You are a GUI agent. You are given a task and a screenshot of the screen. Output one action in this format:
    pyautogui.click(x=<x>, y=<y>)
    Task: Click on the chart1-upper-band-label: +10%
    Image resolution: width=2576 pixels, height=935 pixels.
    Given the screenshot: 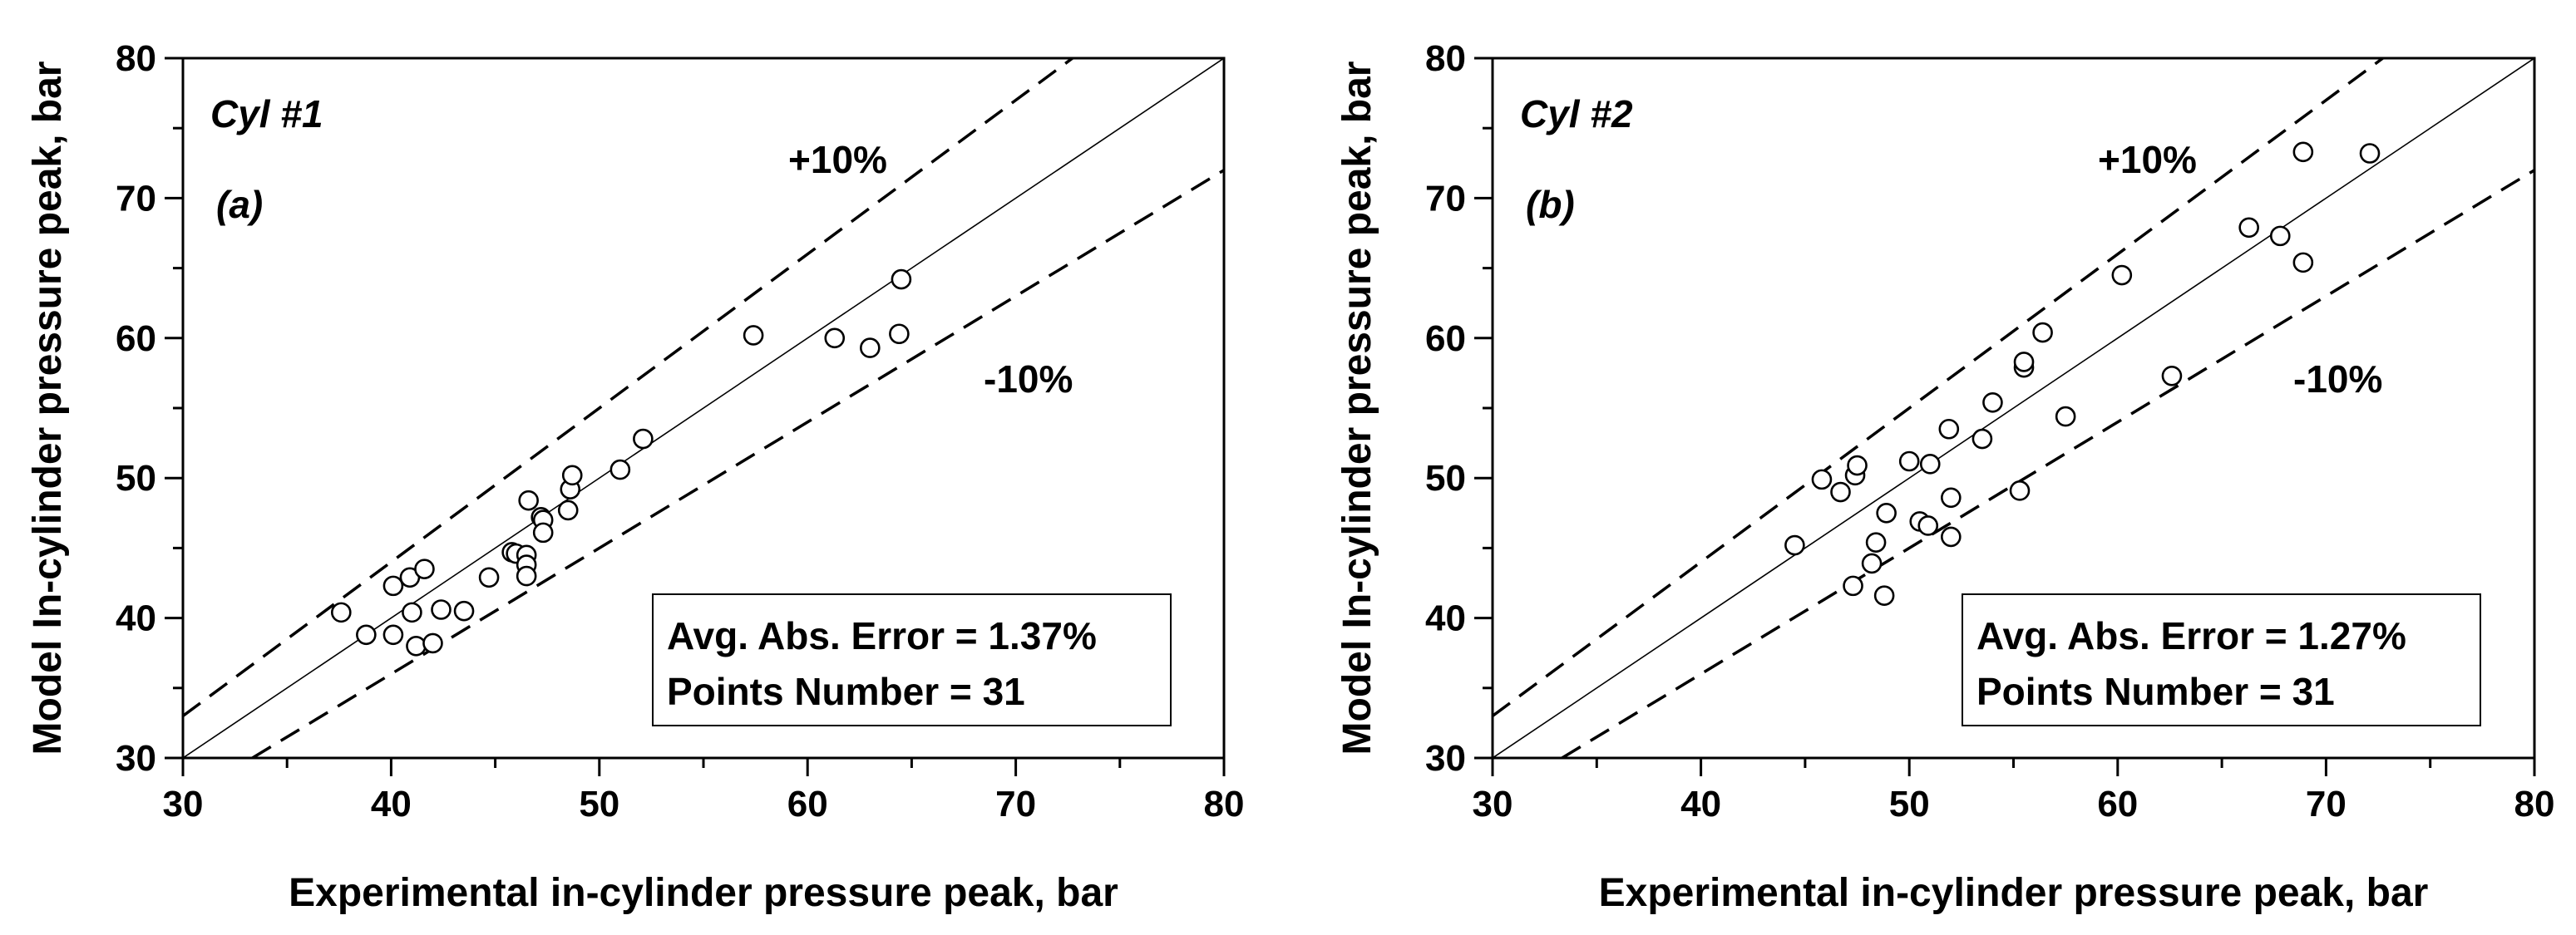 What is the action you would take?
    pyautogui.click(x=837, y=159)
    